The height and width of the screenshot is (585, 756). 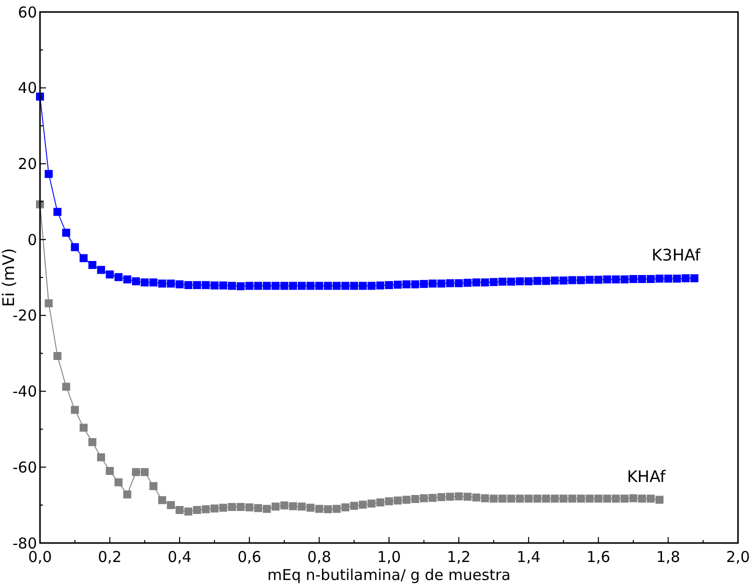 What do you see at coordinates (249, 557) in the screenshot?
I see `x-tick-label: 0,6` at bounding box center [249, 557].